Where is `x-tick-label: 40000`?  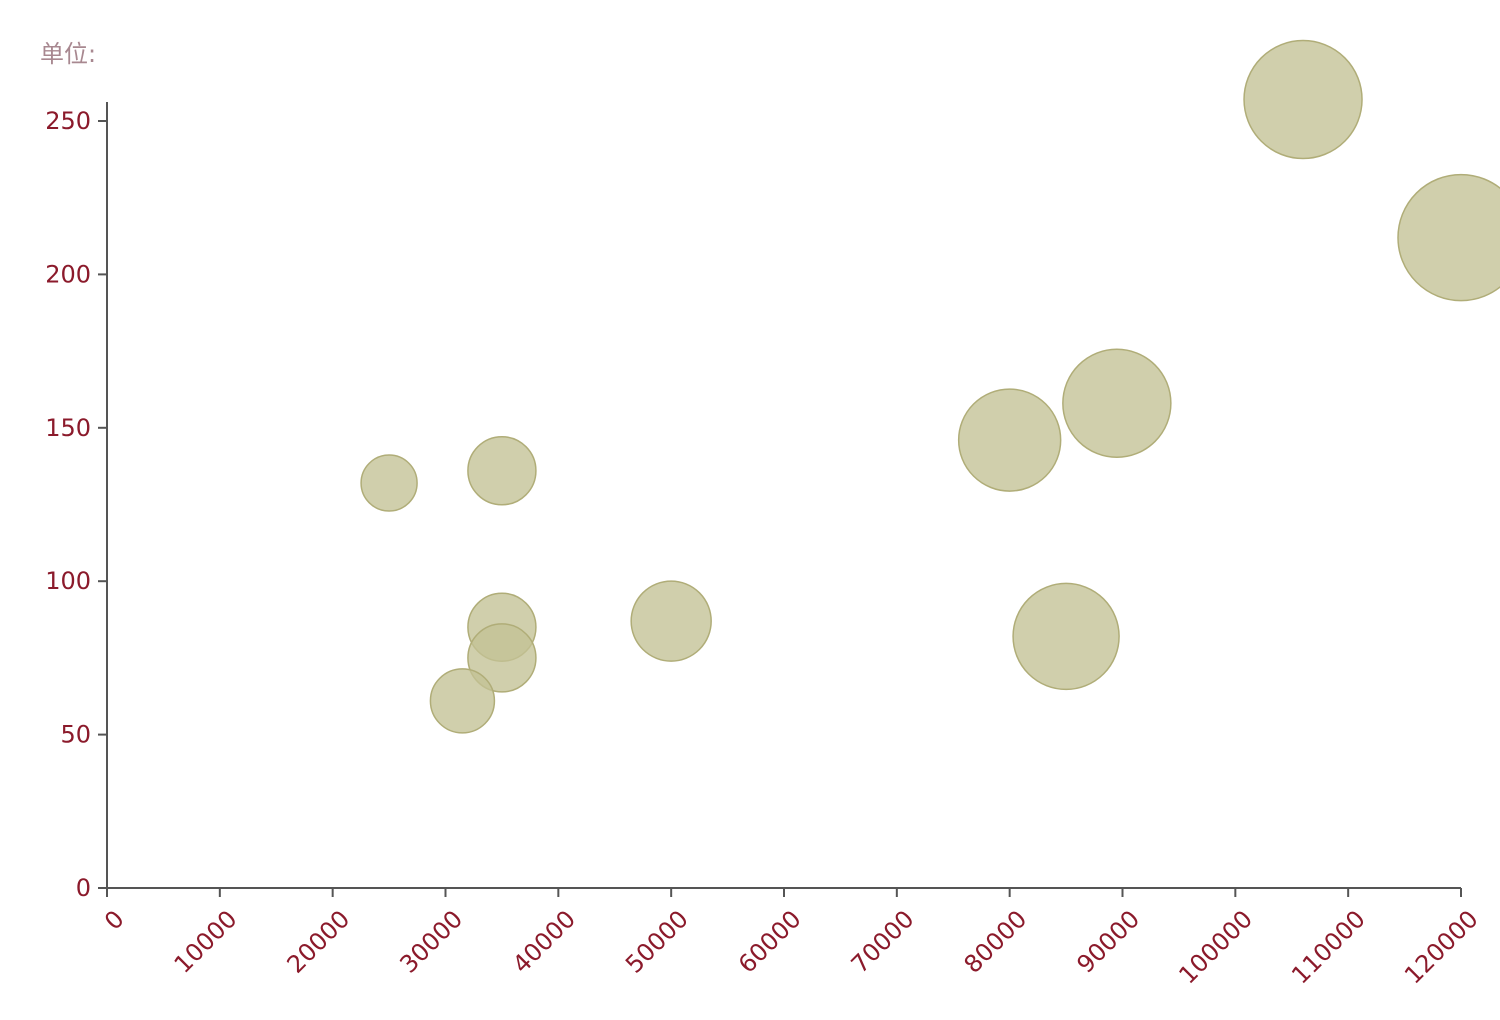 x-tick-label: 40000 is located at coordinates (544, 942).